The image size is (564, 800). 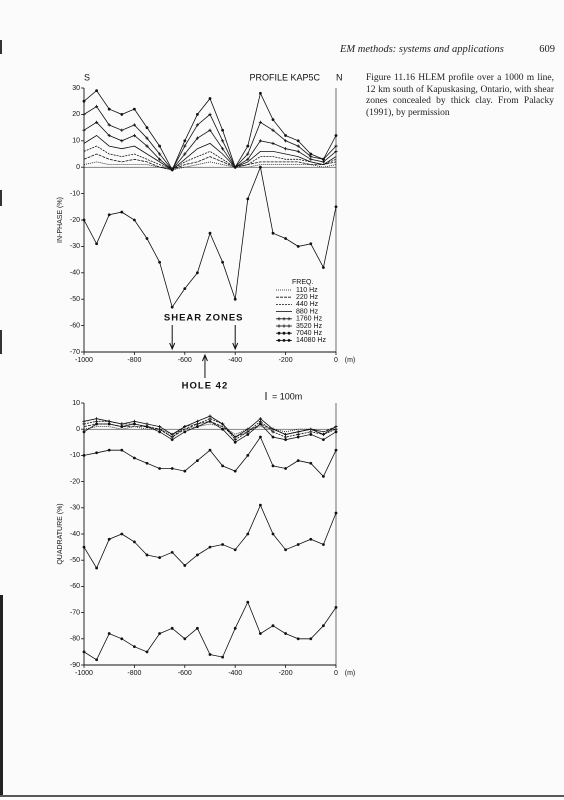 I want to click on chart-title: PROFILE KAP5C, so click(x=284, y=77).